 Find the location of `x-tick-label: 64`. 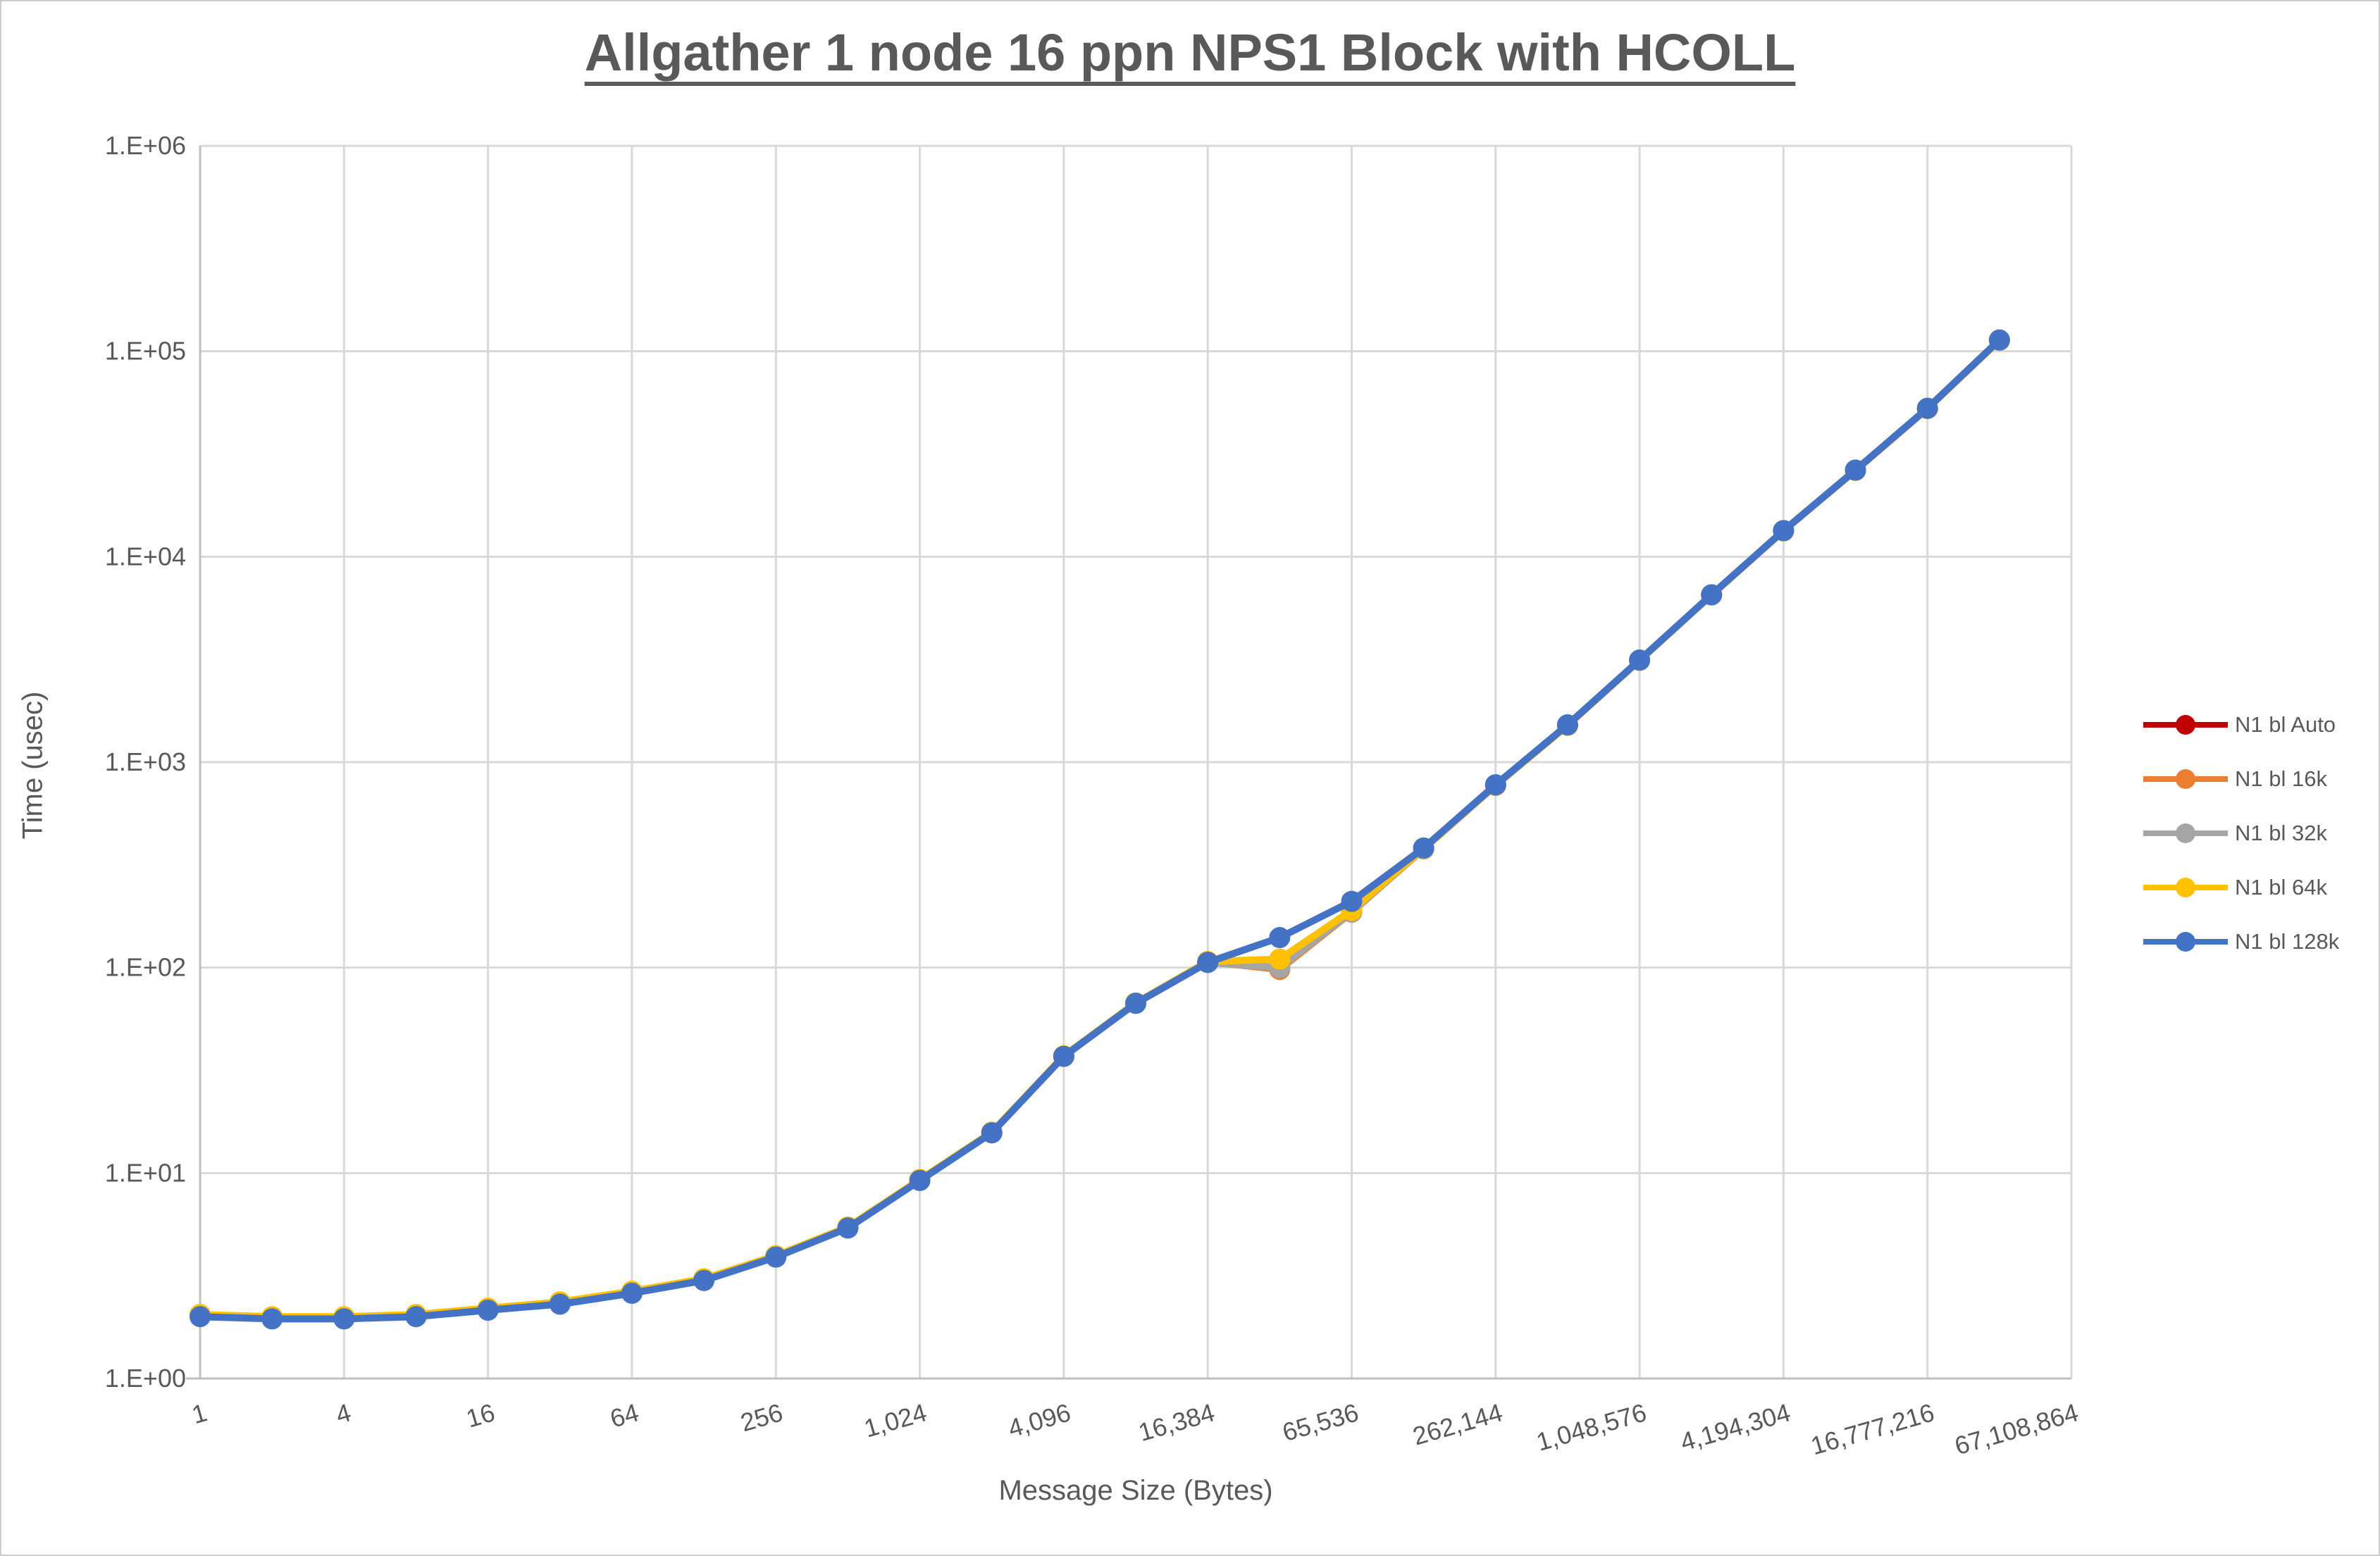

x-tick-label: 64 is located at coordinates (624, 1415).